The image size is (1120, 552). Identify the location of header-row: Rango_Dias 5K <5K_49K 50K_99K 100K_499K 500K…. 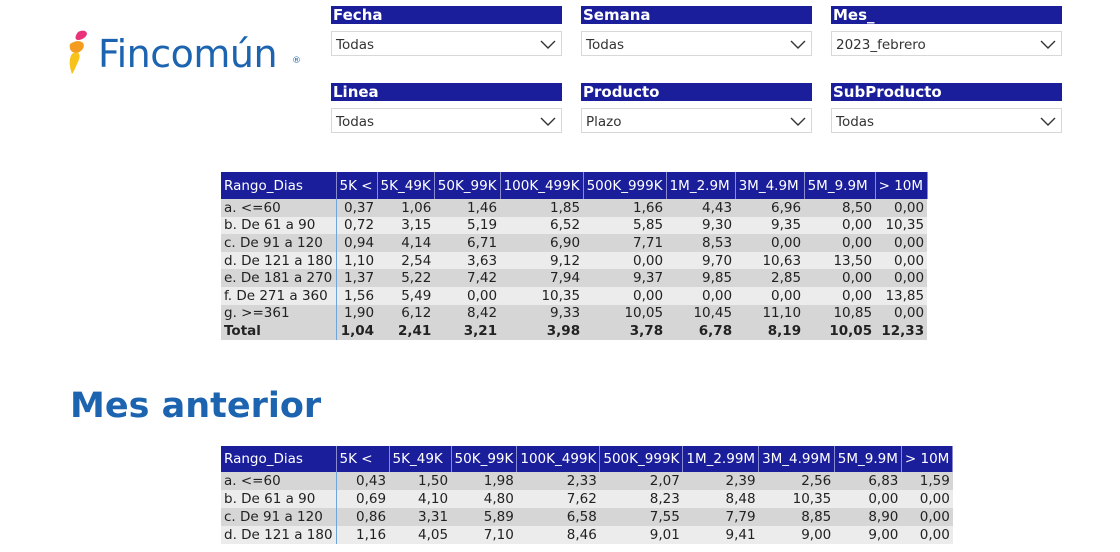
(574, 185).